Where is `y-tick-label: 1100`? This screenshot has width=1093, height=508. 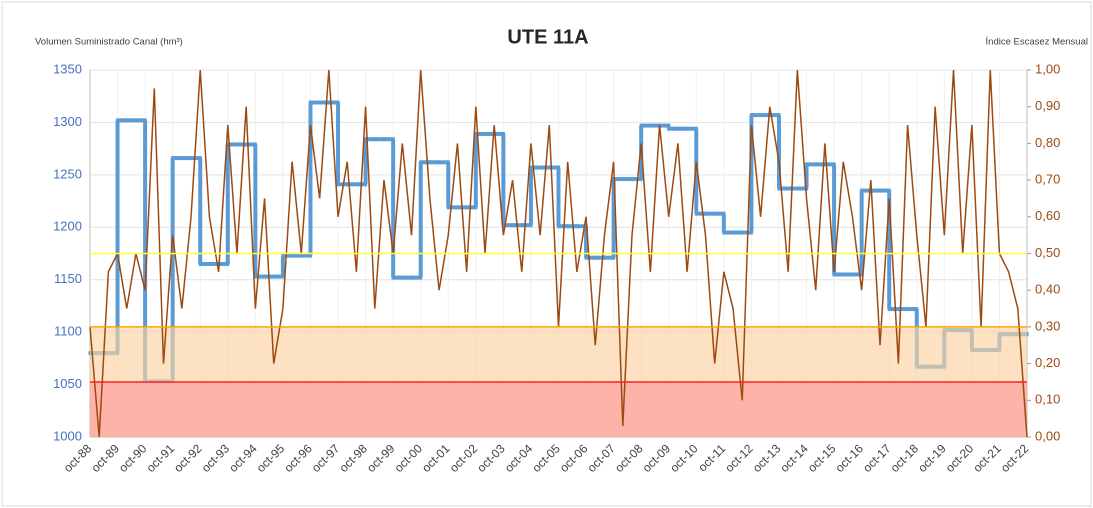
y-tick-label: 1100 is located at coordinates (68, 331).